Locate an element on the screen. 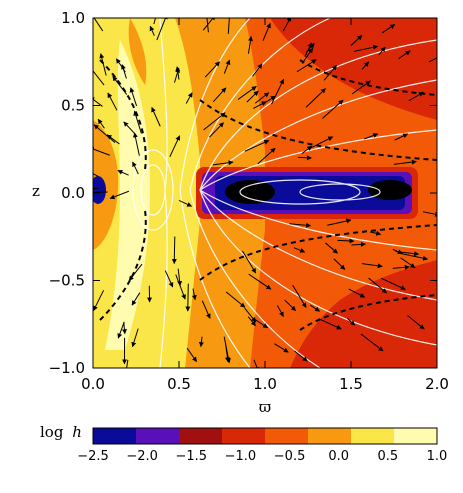  y-tick-label: 1.0 is located at coordinates (73, 18).